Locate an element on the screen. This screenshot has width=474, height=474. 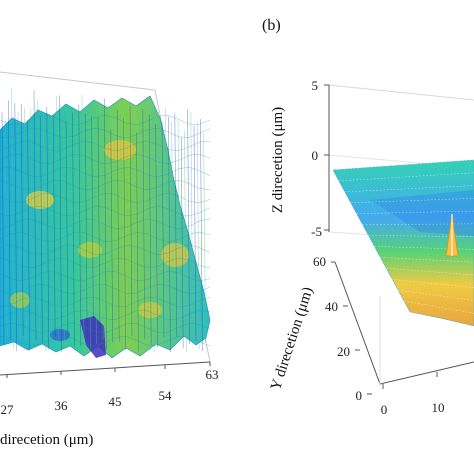
panel-b-z-tick-label: 5 is located at coordinates (315, 85).